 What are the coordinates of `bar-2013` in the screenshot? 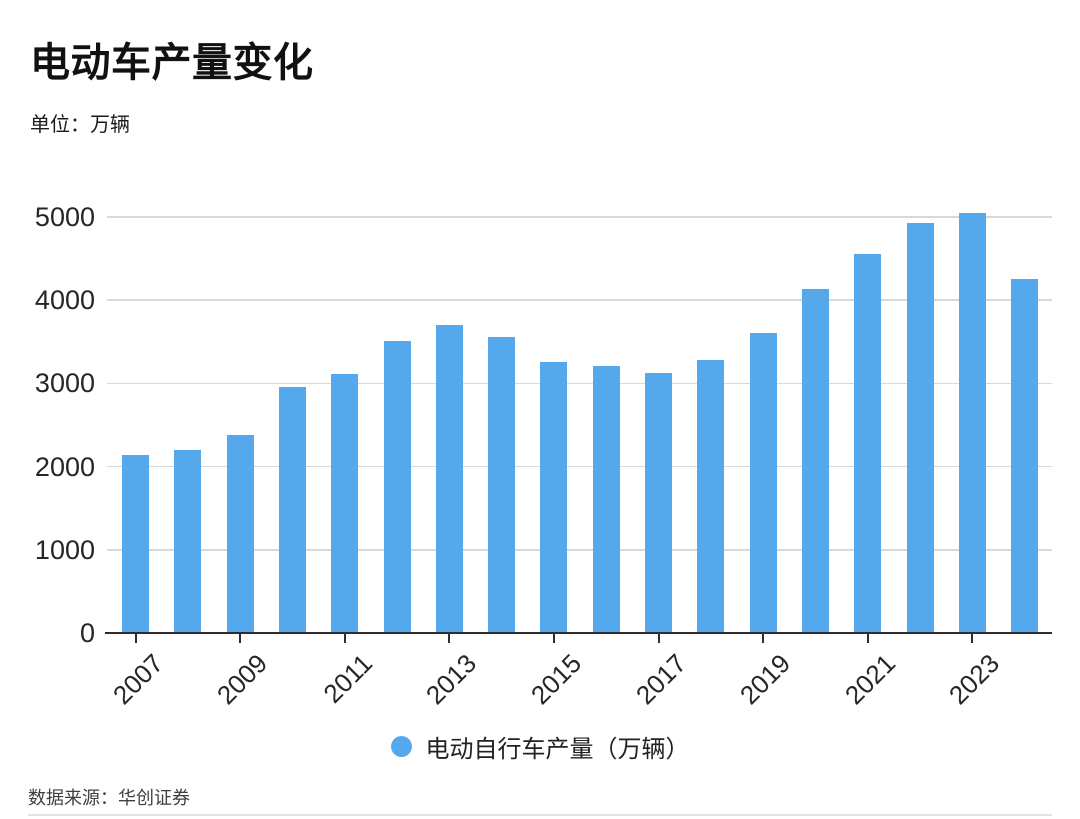 It's located at (449, 479).